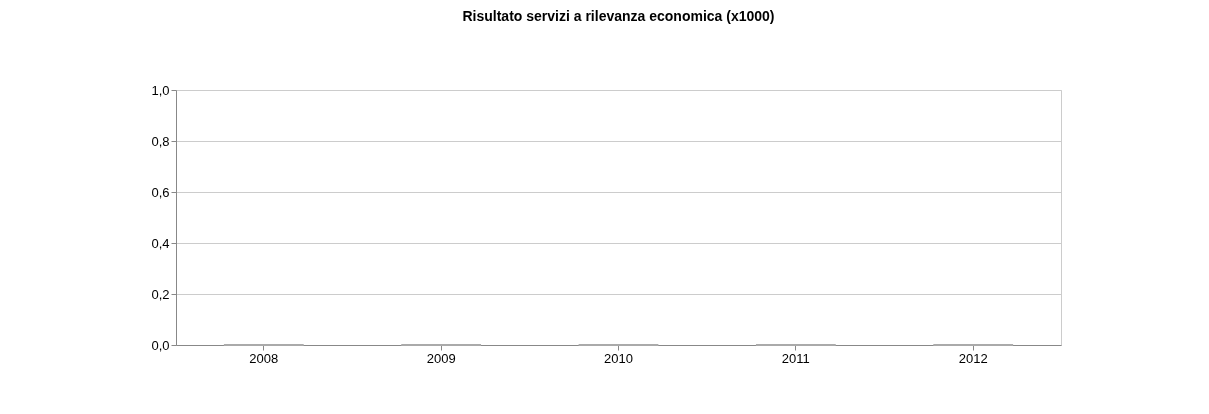  Describe the element at coordinates (973, 358) in the screenshot. I see `x-tick-label: 2012` at that location.